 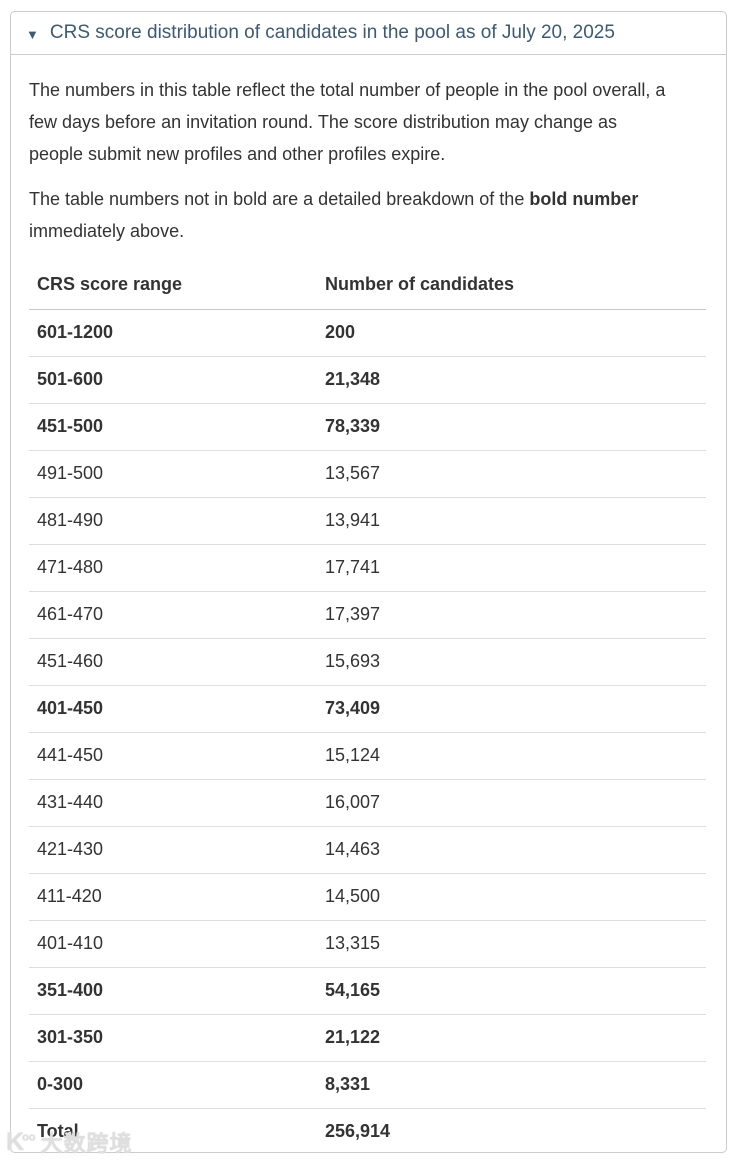 I want to click on table-row: 431-440 16,007, so click(x=367, y=803).